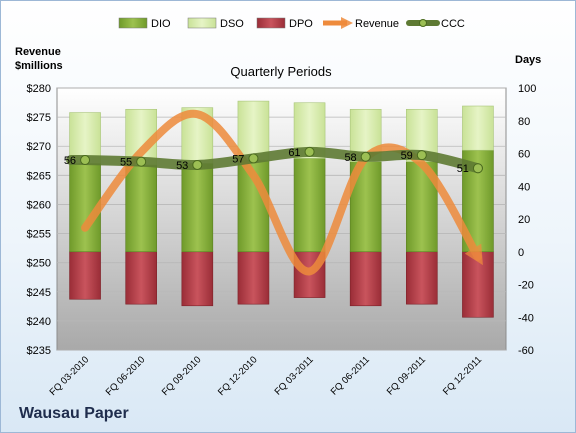 The width and height of the screenshot is (576, 433). I want to click on x-tick-label: FQ 09-2010, so click(182, 376).